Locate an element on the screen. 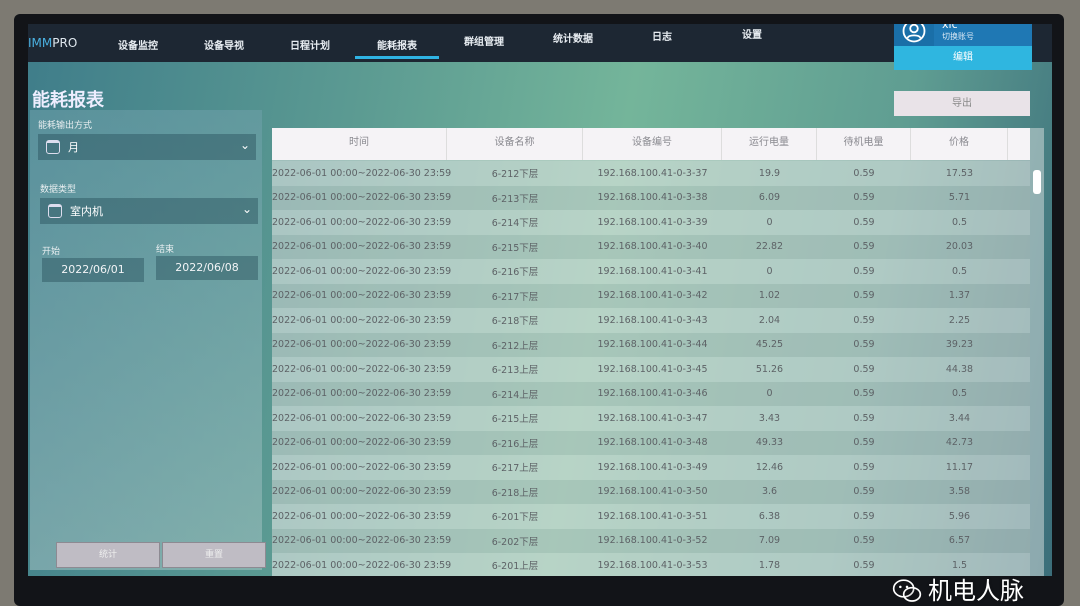 The image size is (1080, 606). cell-price: 5.71 is located at coordinates (959, 198).